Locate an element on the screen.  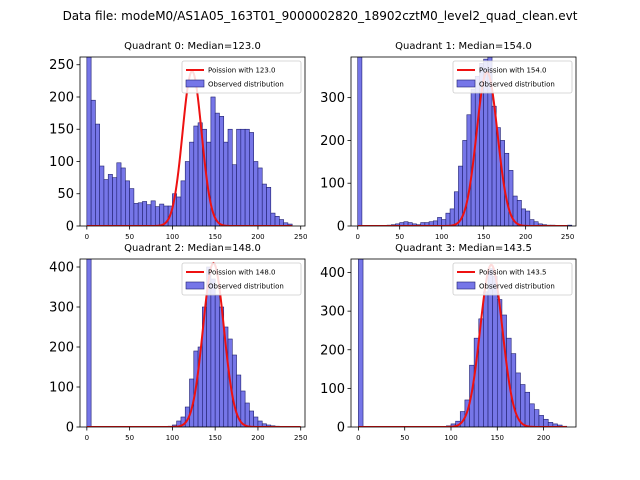
y-tick-label: 150 is located at coordinates (61, 130).